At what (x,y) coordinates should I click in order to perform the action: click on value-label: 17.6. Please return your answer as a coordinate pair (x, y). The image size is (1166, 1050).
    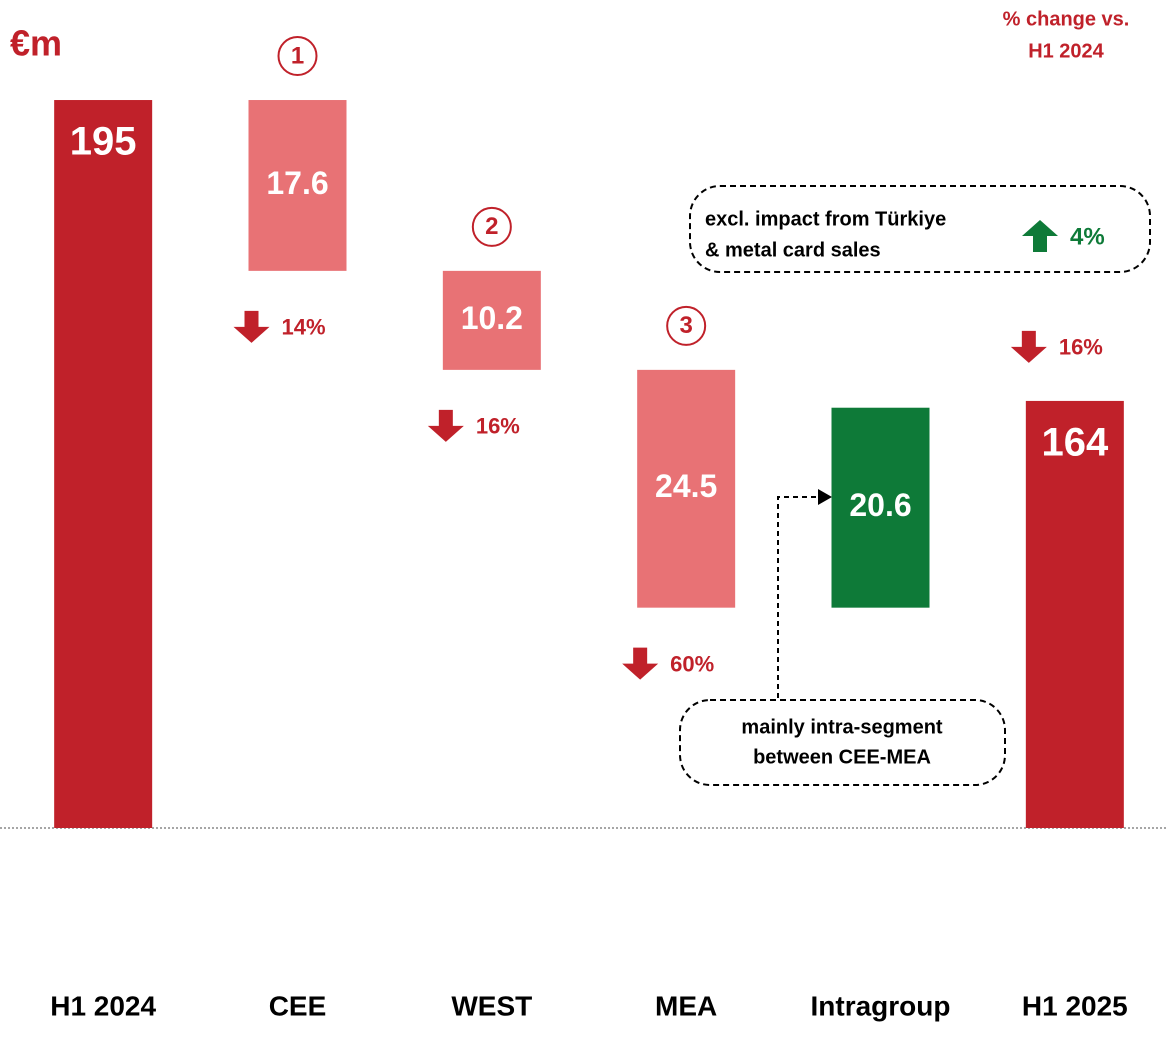
    Looking at the image, I should click on (297, 183).